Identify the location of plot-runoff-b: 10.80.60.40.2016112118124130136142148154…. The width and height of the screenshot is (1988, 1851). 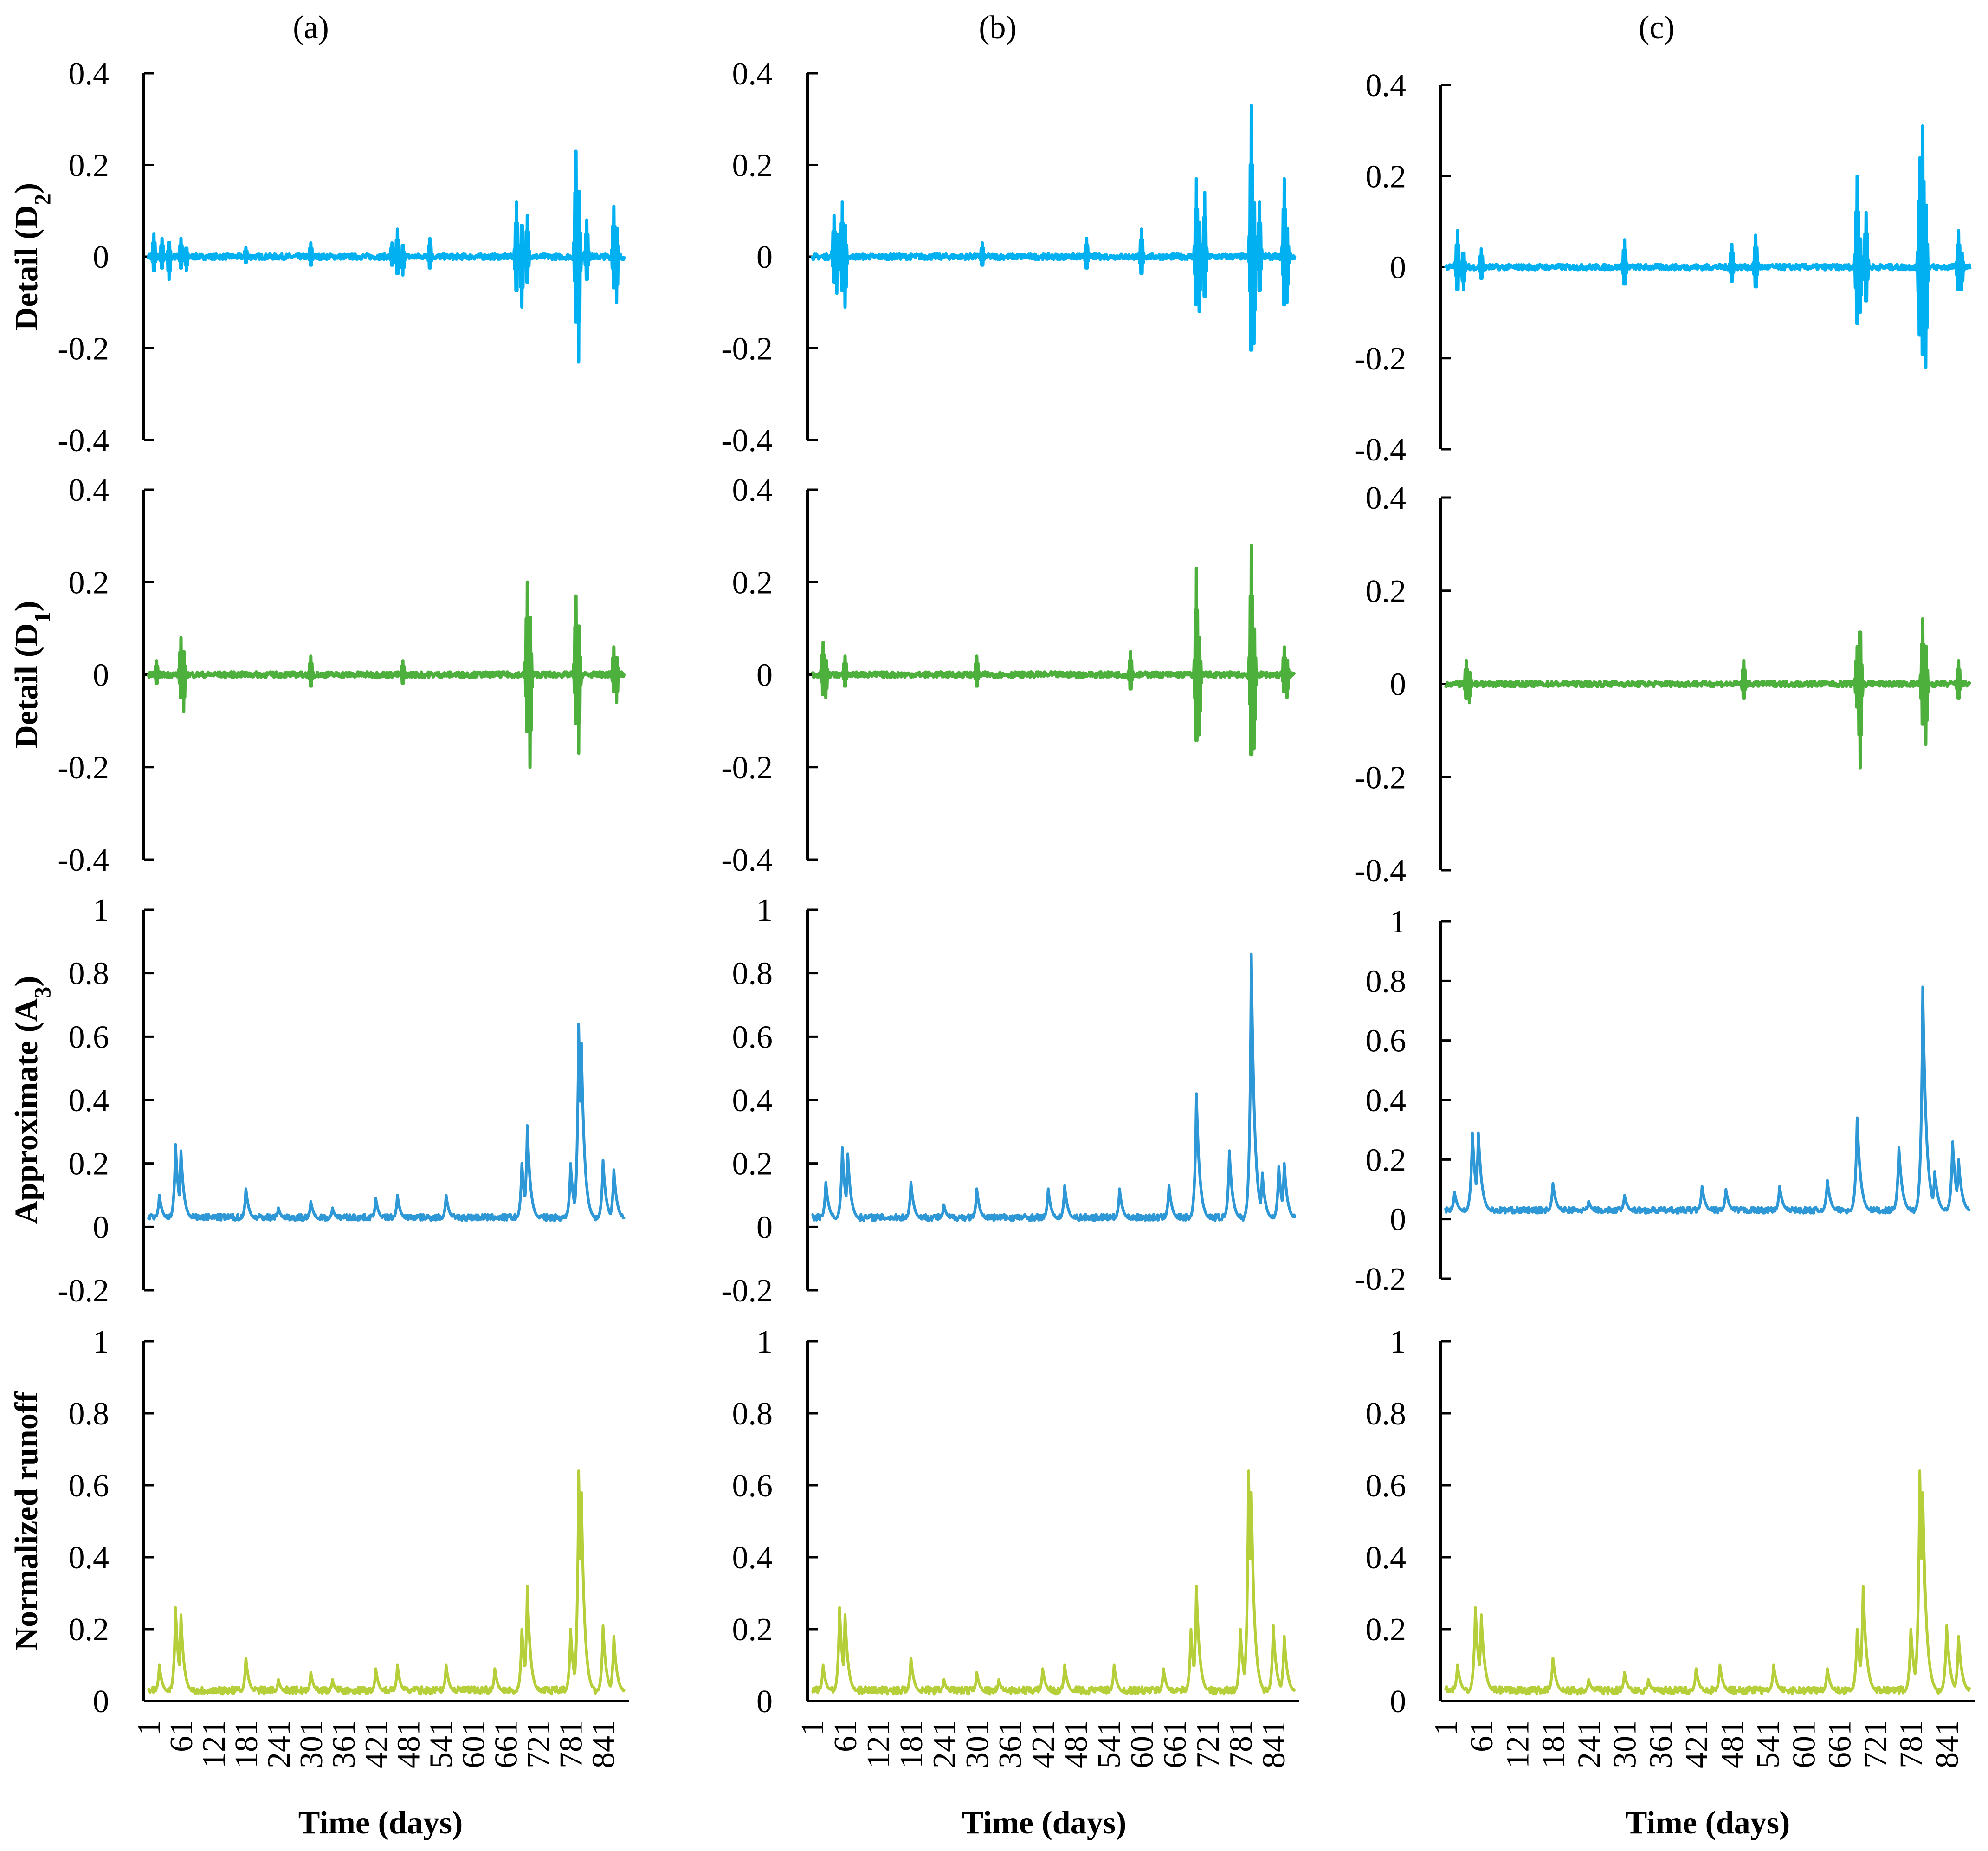
(1015, 1546).